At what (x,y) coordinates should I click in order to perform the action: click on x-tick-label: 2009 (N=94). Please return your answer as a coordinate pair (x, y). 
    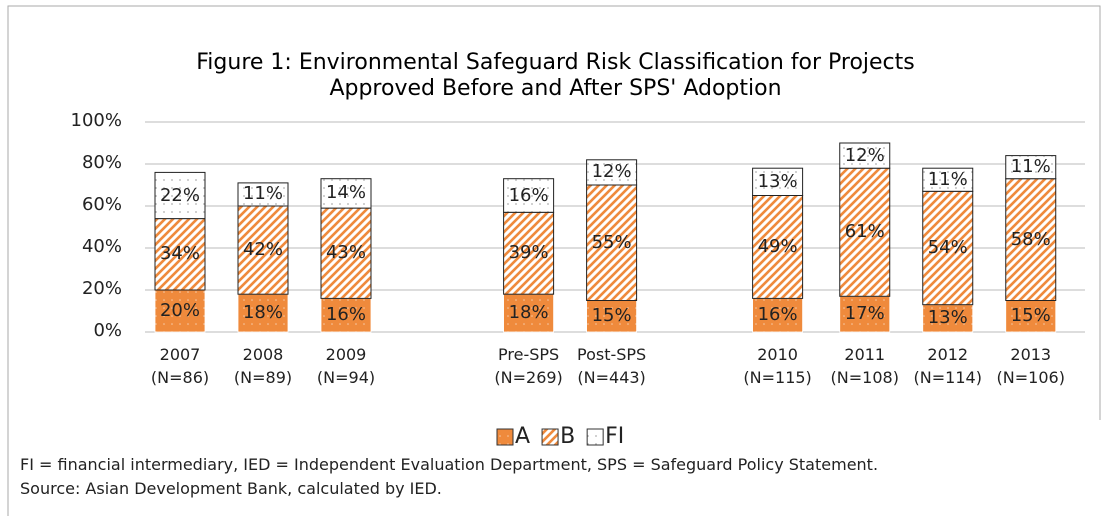
    Looking at the image, I should click on (346, 366).